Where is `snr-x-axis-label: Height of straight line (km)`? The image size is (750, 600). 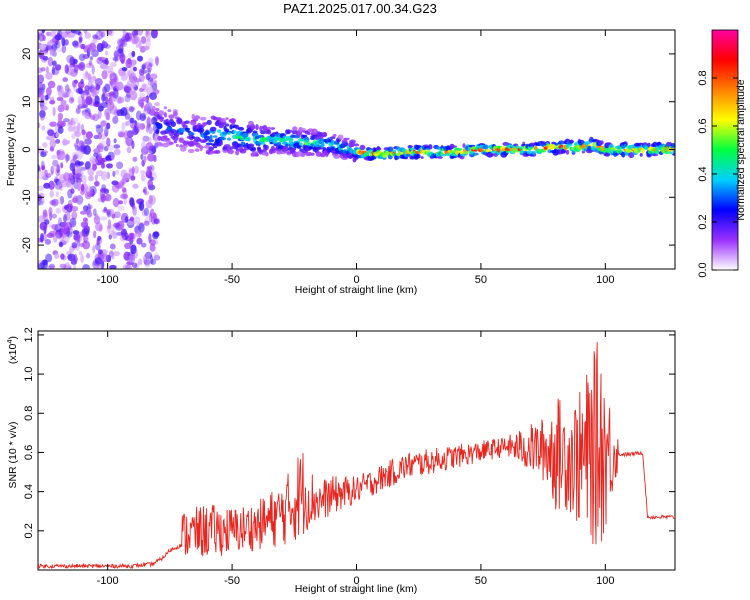 snr-x-axis-label: Height of straight line (km) is located at coordinates (356, 589).